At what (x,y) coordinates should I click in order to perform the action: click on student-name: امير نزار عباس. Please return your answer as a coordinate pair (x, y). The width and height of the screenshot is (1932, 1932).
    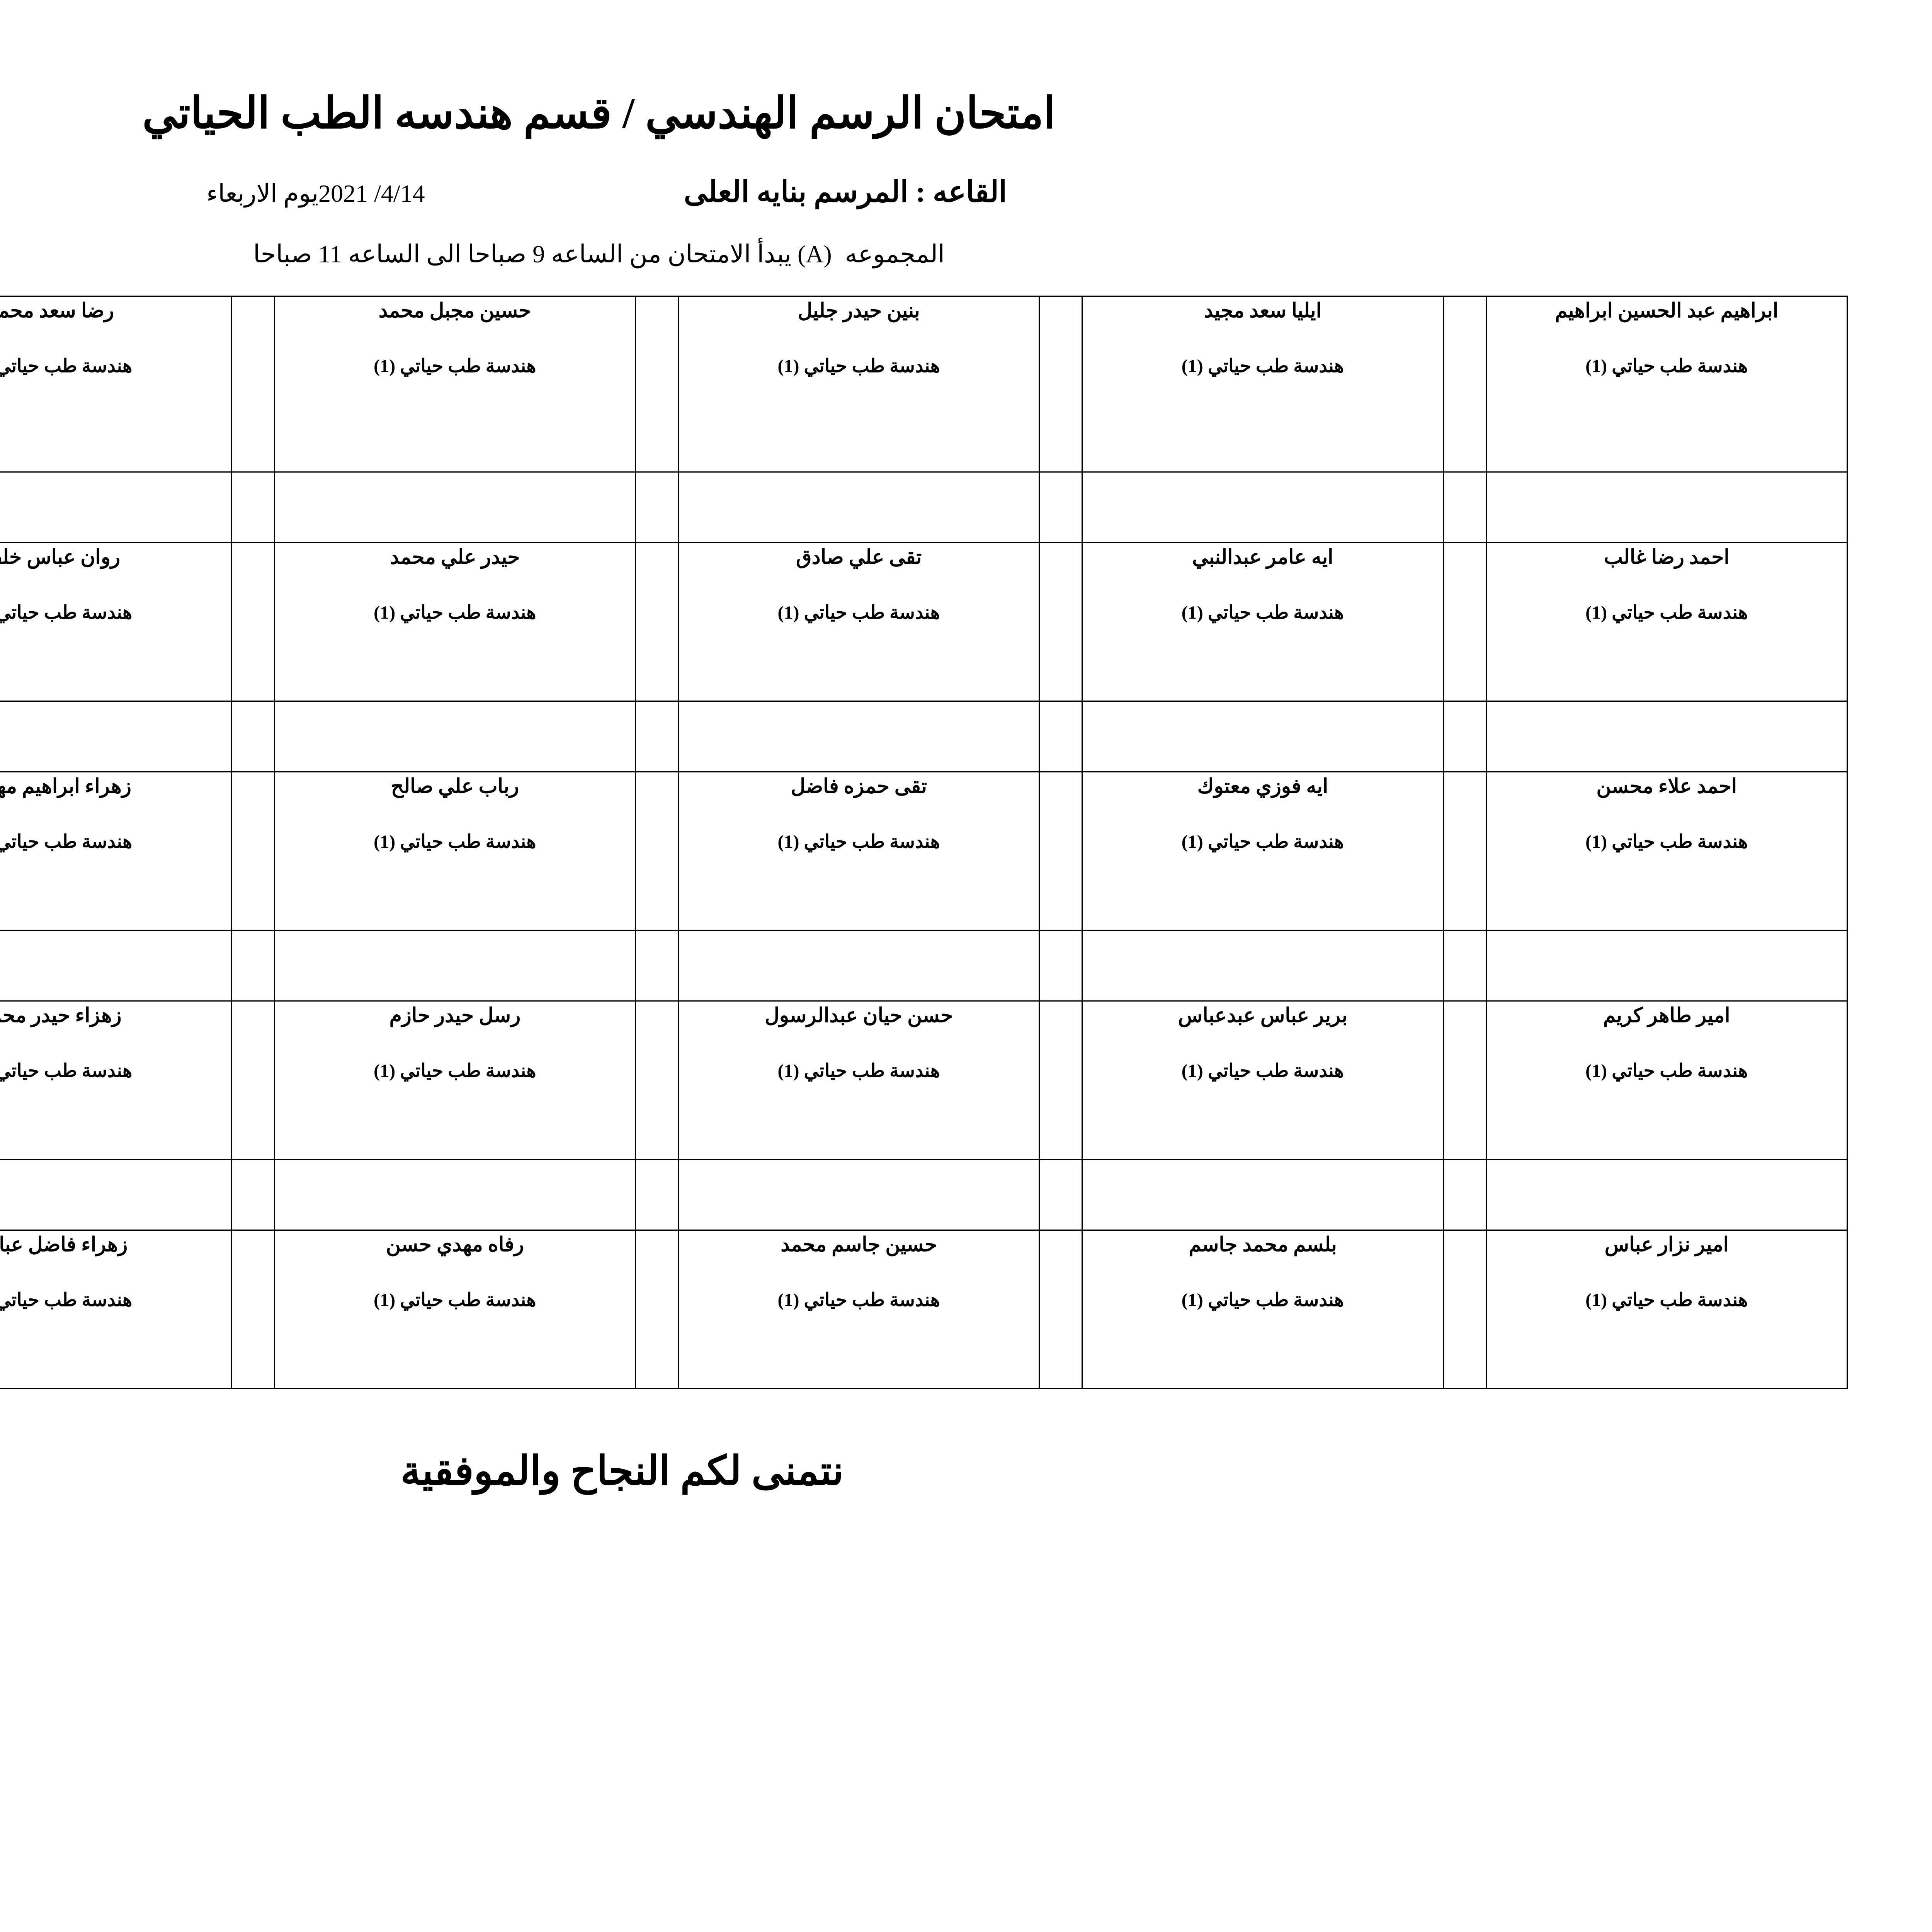
    Looking at the image, I should click on (1667, 1244).